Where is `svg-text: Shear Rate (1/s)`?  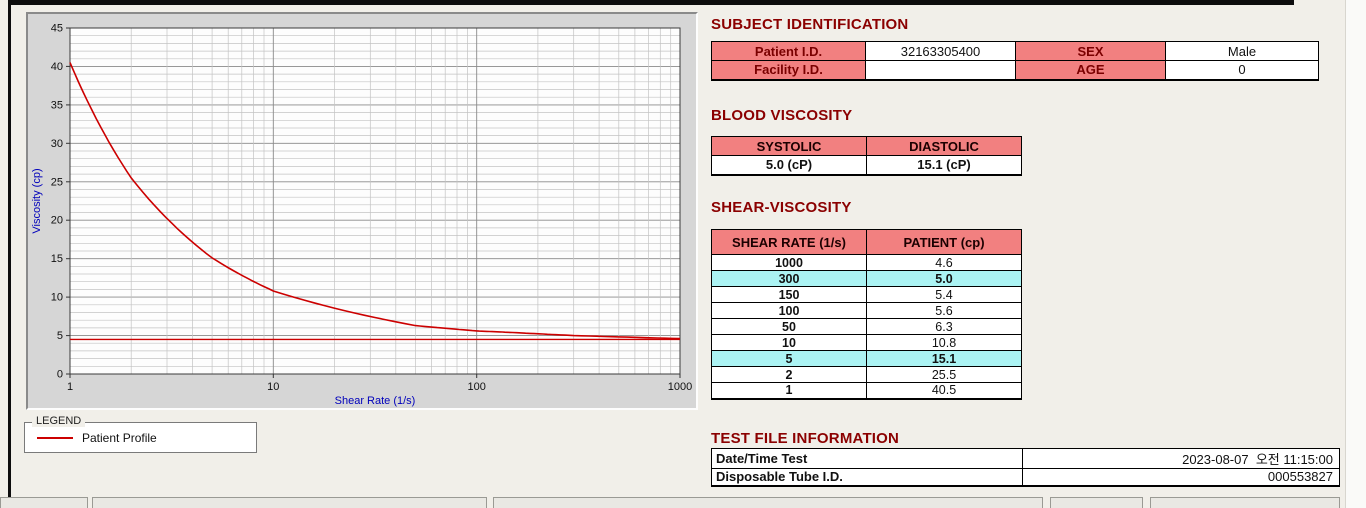
svg-text: Shear Rate (1/s) is located at coordinates (375, 401).